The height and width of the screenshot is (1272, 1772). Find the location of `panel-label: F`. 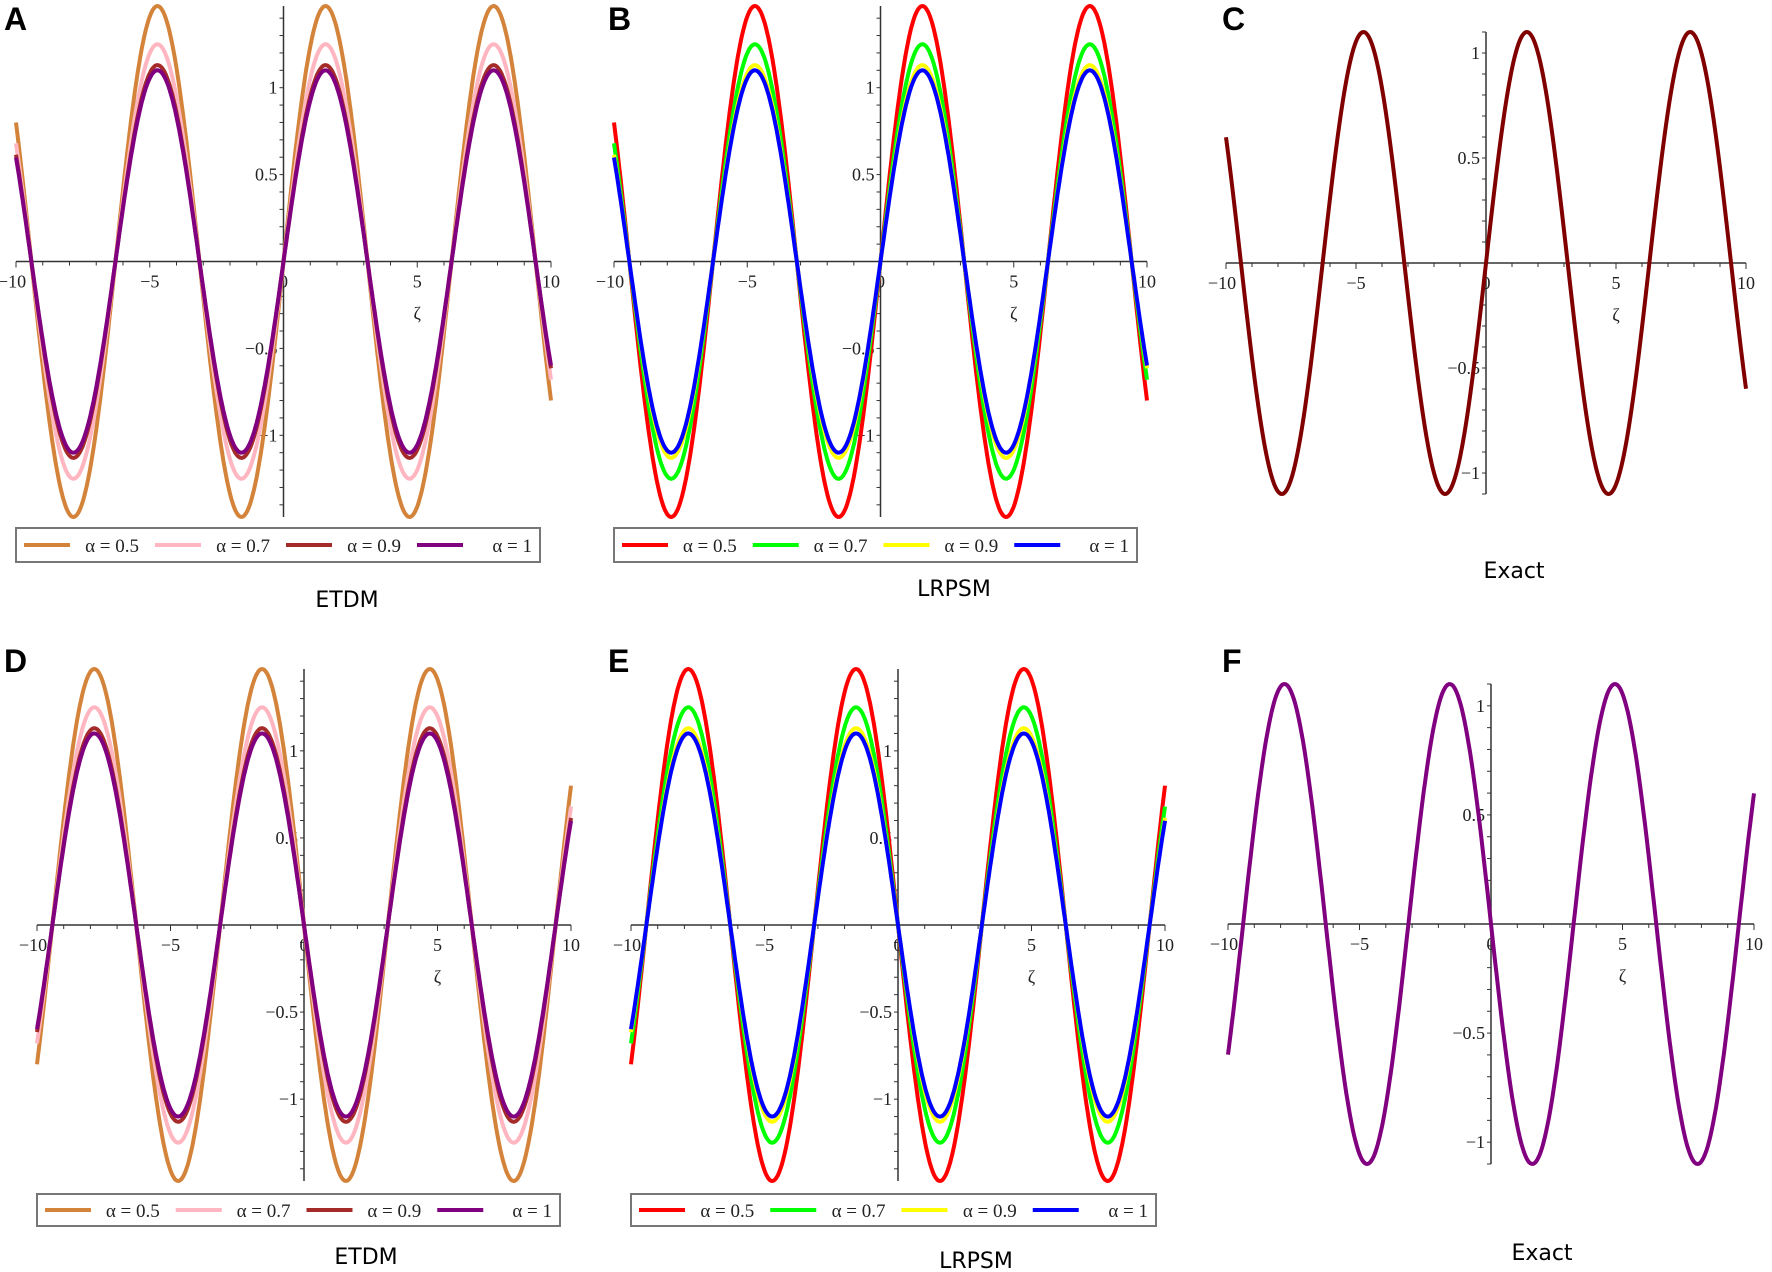

panel-label: F is located at coordinates (1232, 661).